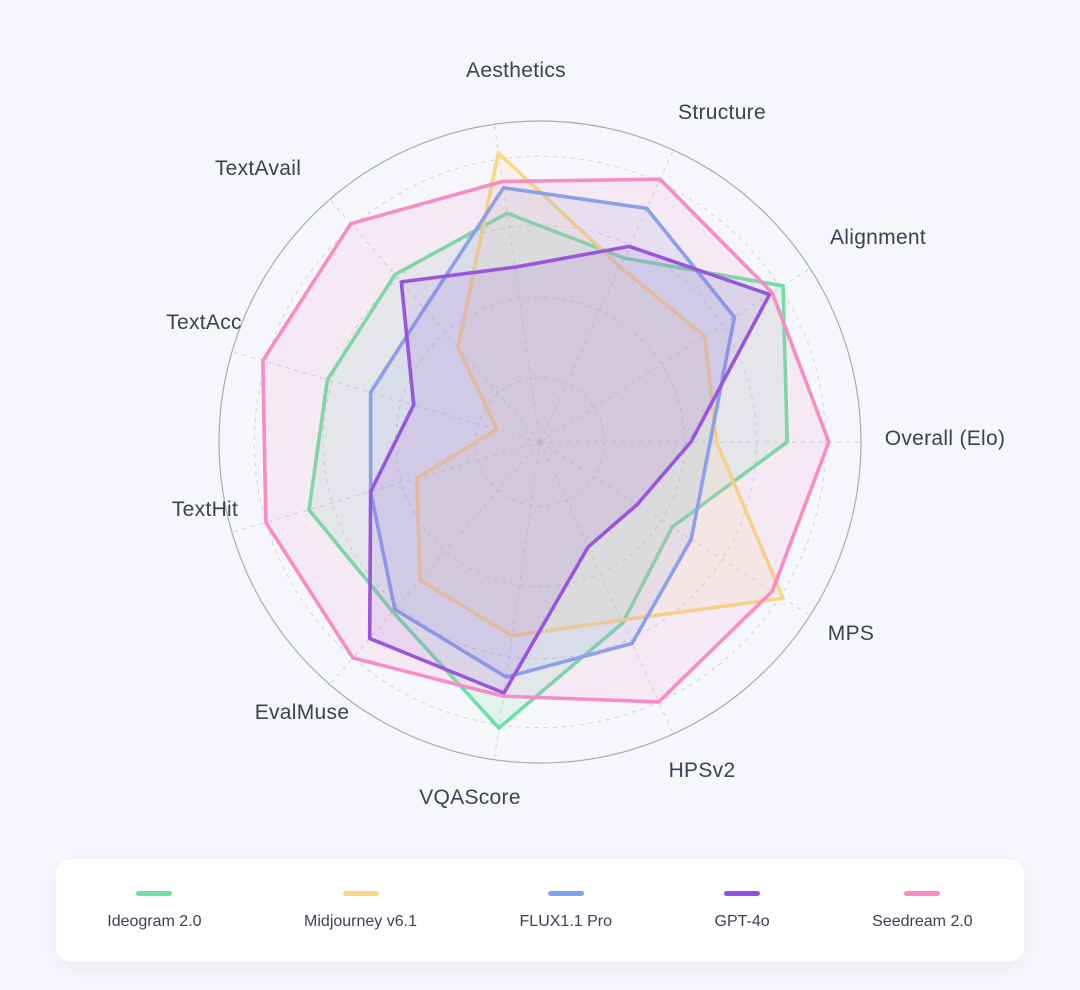 The image size is (1080, 990). Describe the element at coordinates (851, 633) in the screenshot. I see `axis-label-mps: MPS` at that location.